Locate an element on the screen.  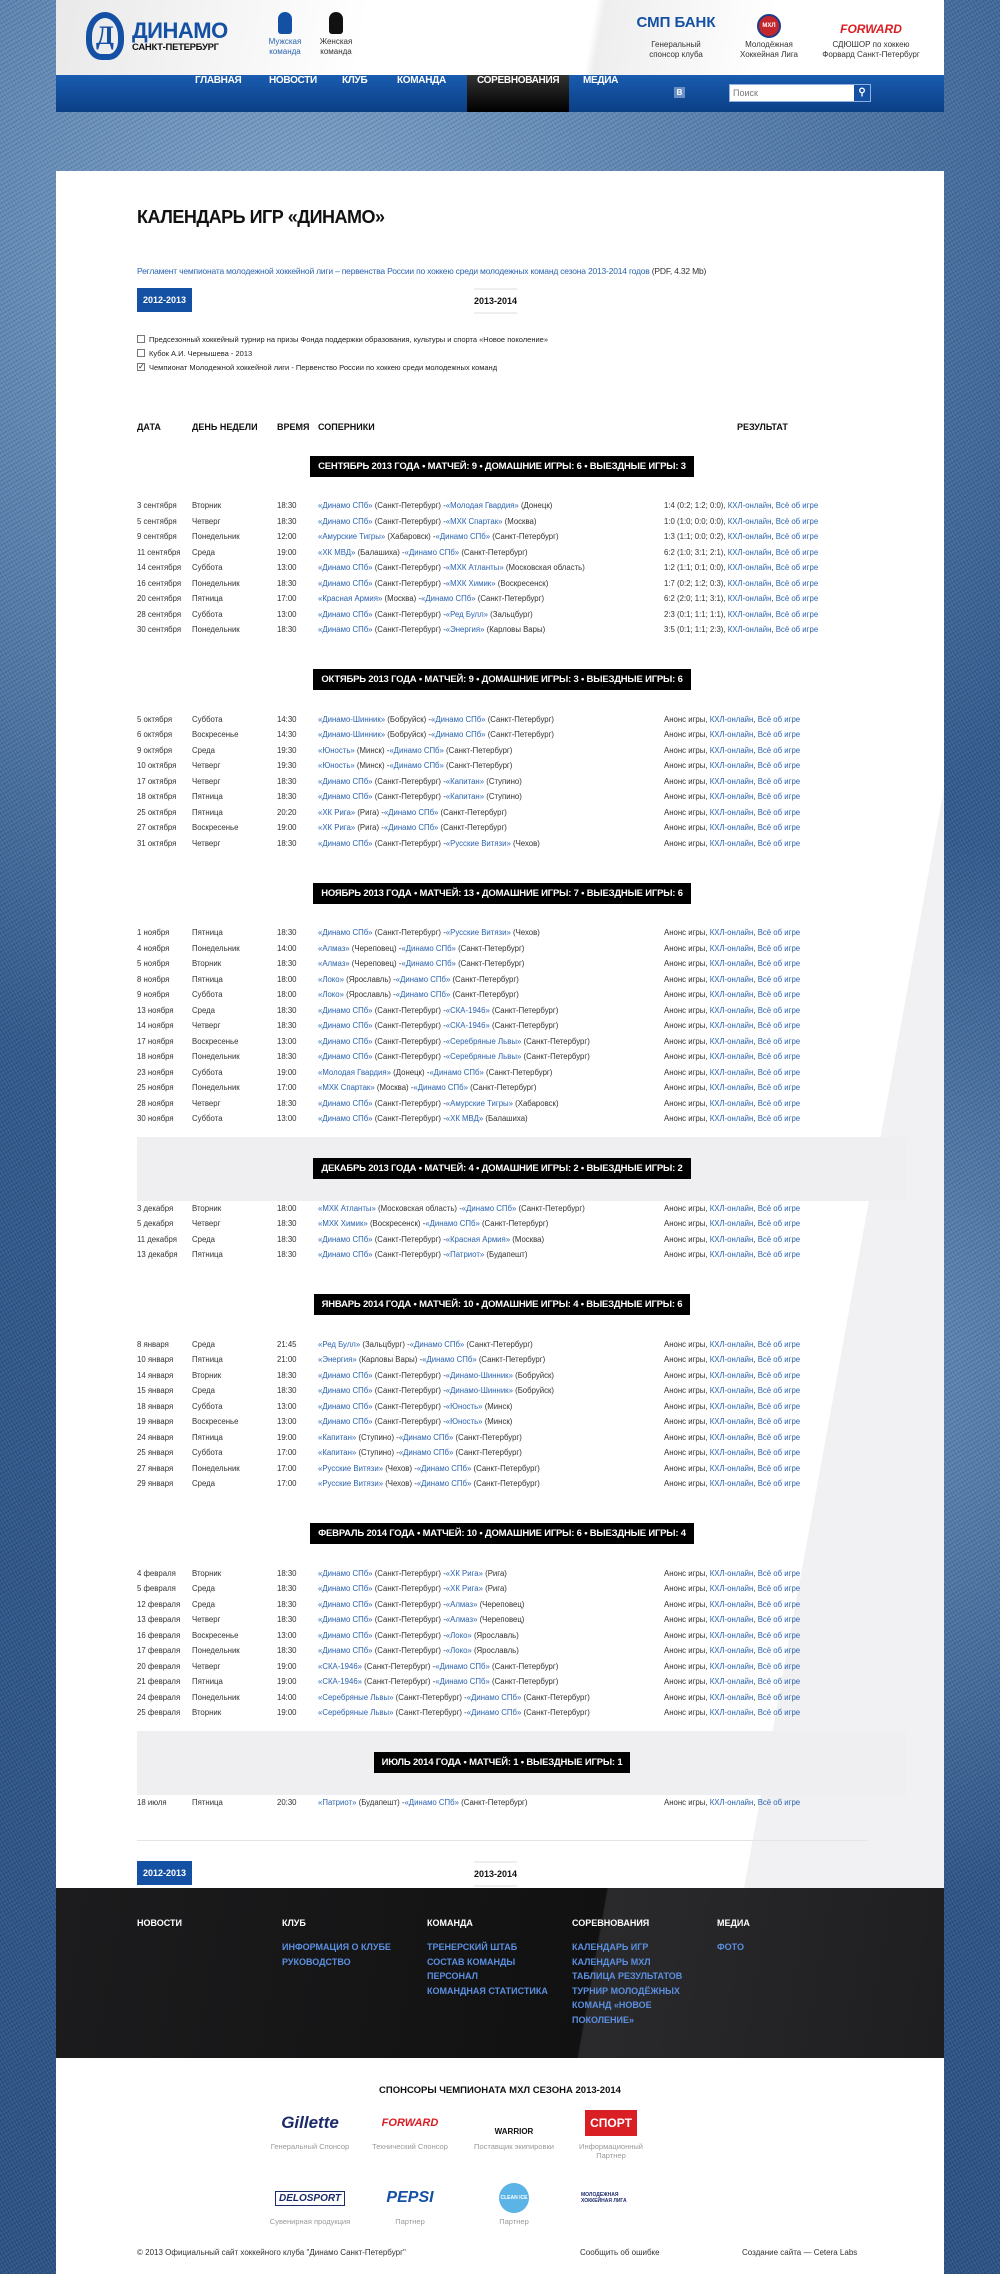
sponsor-item: WARRIOR Поставщик экипировки is located at coordinates (514, 2129).